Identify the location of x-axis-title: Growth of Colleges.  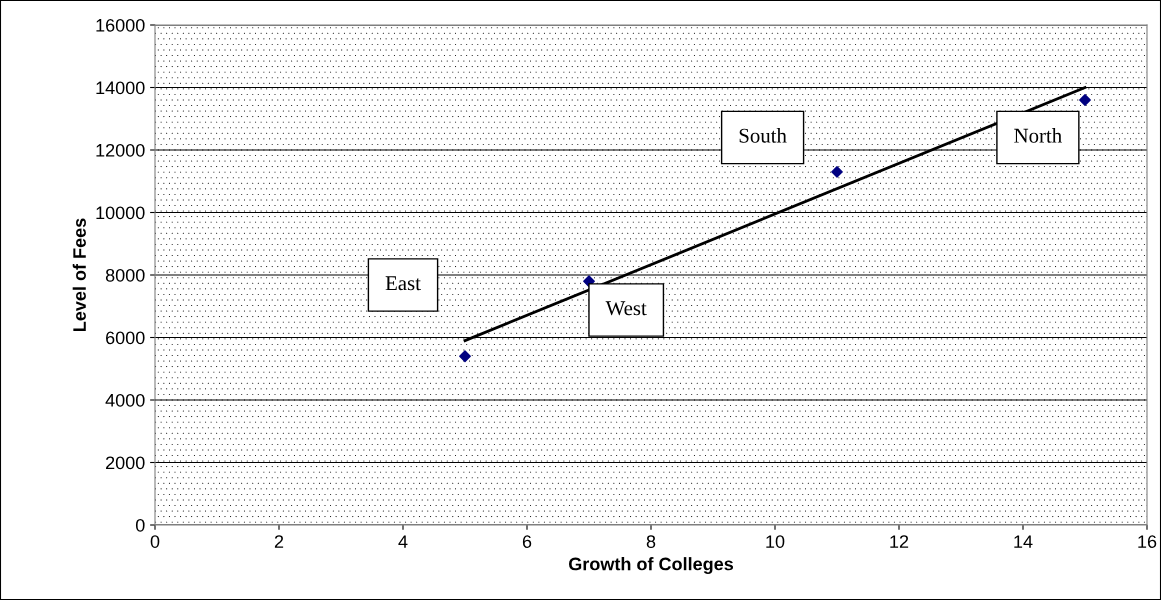
(651, 566).